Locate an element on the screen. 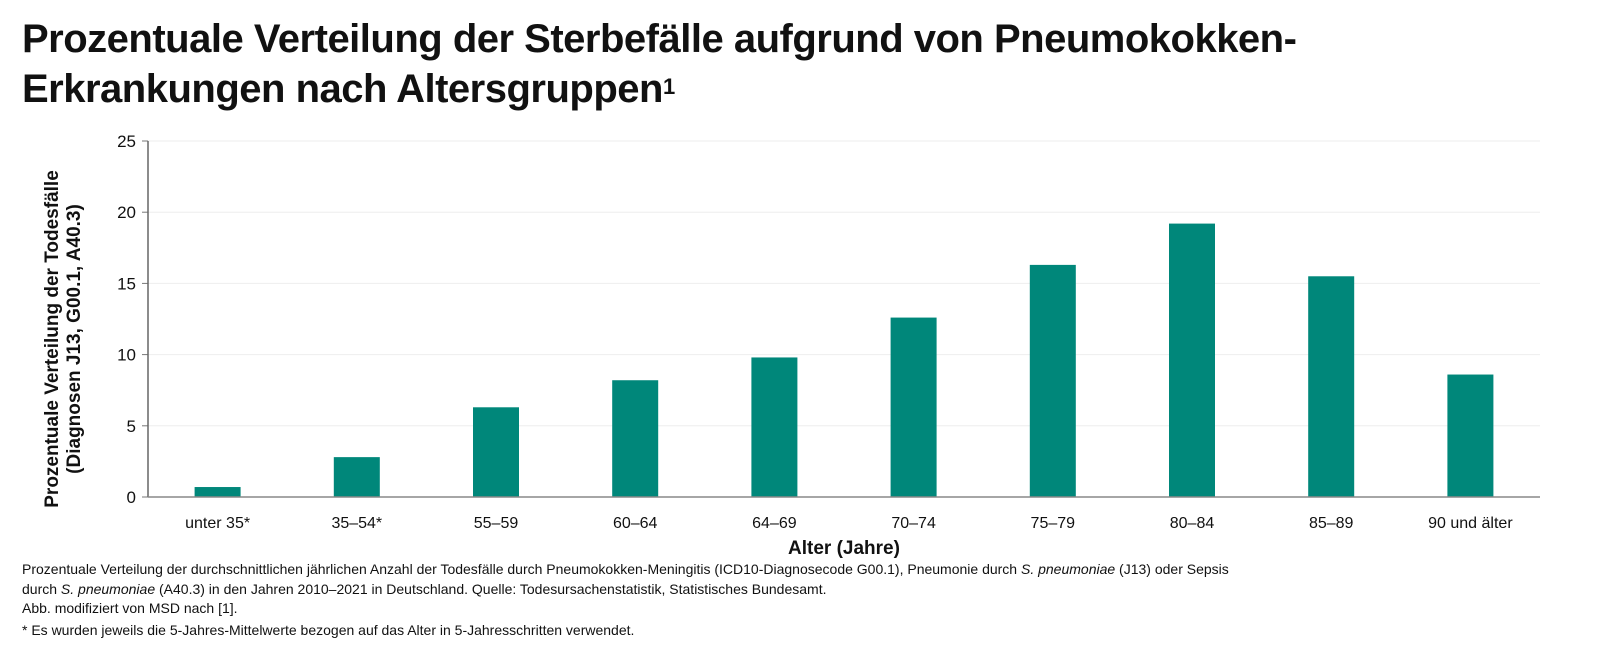 The image size is (1598, 667). x-axis-label: Alter (Jahre) is located at coordinates (844, 548).